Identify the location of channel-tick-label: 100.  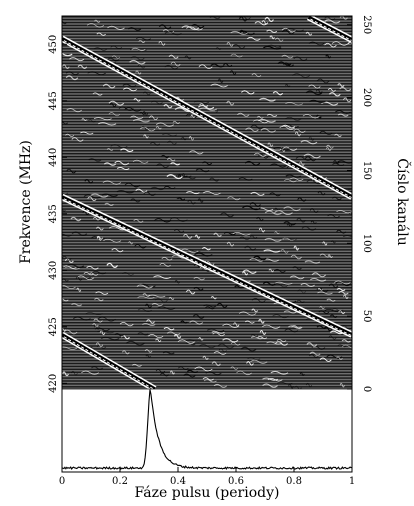
(366, 243).